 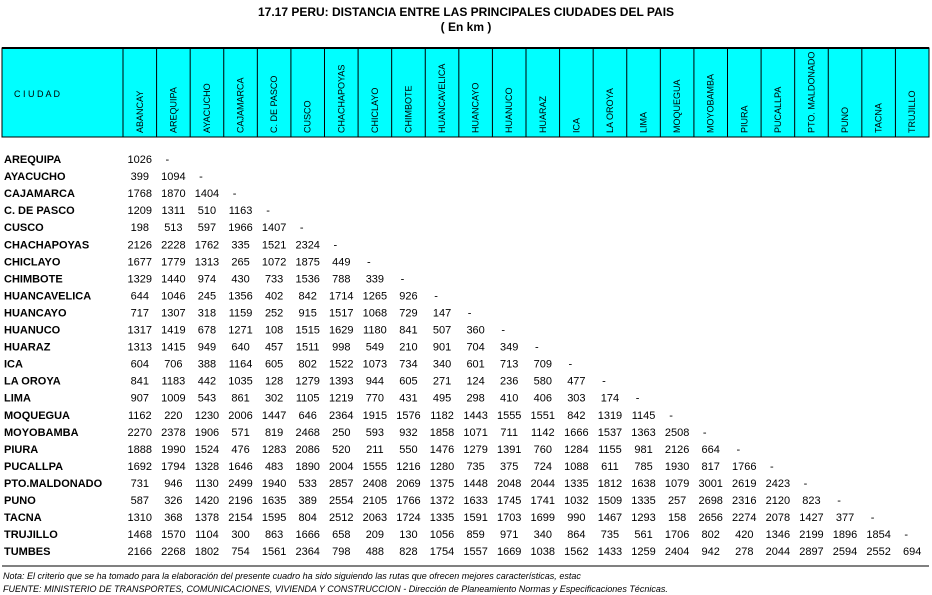 I want to click on distance-cell: 1280, so click(x=442, y=467).